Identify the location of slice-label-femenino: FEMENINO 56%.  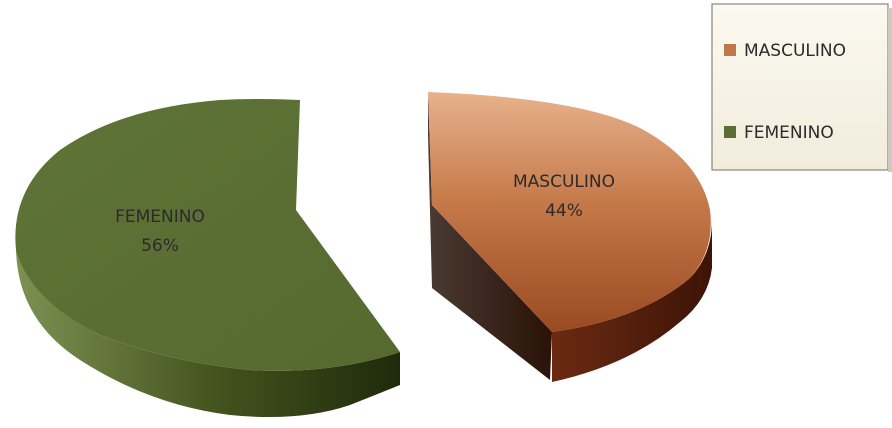
(160, 231).